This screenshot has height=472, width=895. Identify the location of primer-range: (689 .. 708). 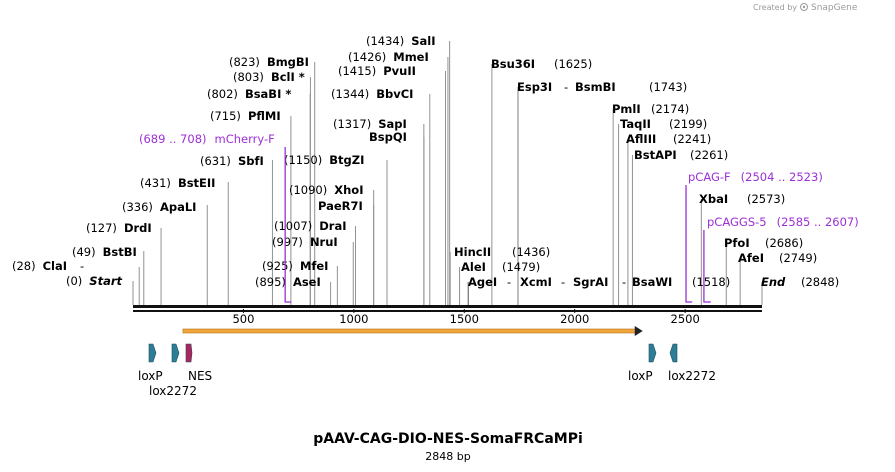
(173, 139).